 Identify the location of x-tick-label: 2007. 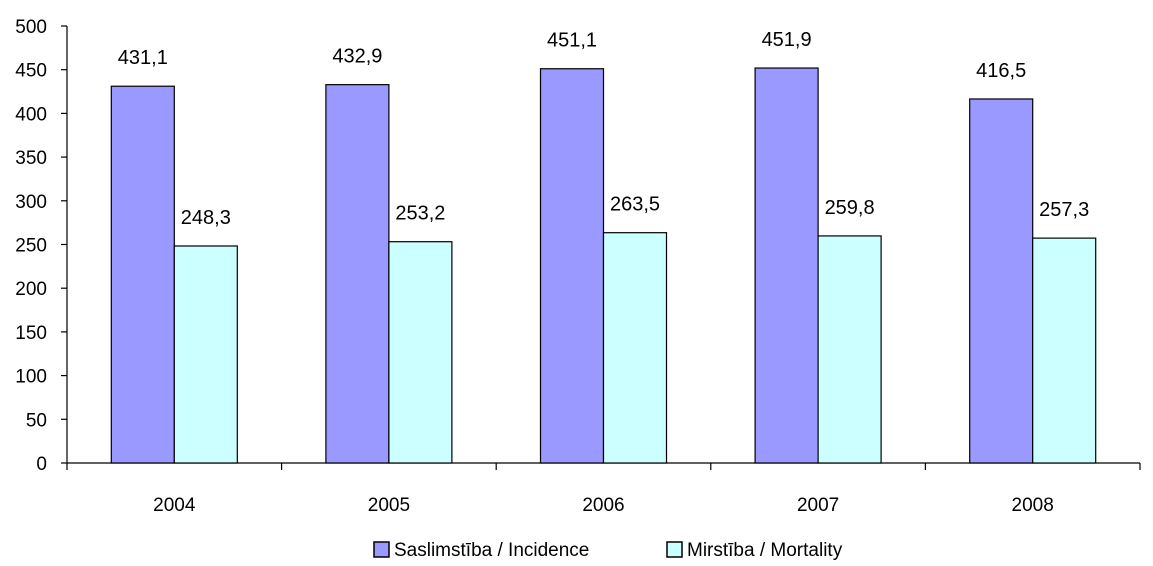
(818, 505).